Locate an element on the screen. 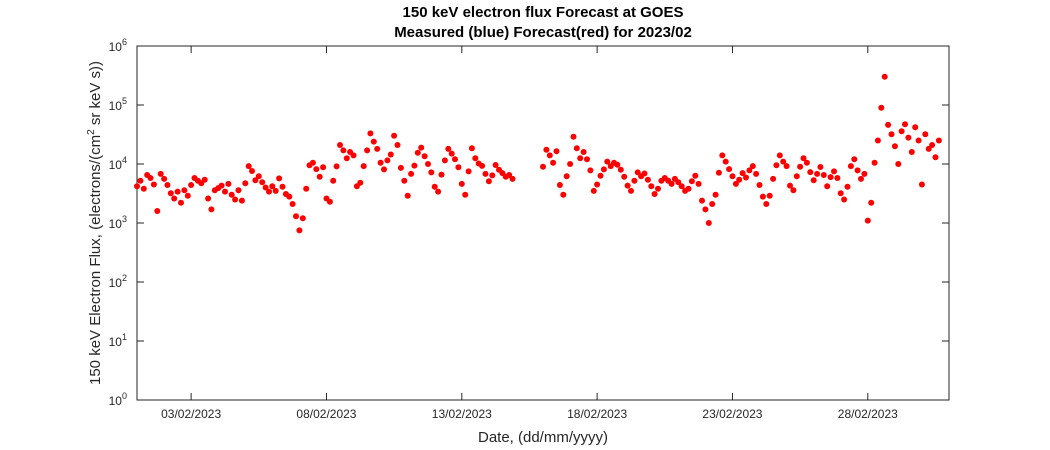  x-tick-label: 18/02/2023 is located at coordinates (597, 414).